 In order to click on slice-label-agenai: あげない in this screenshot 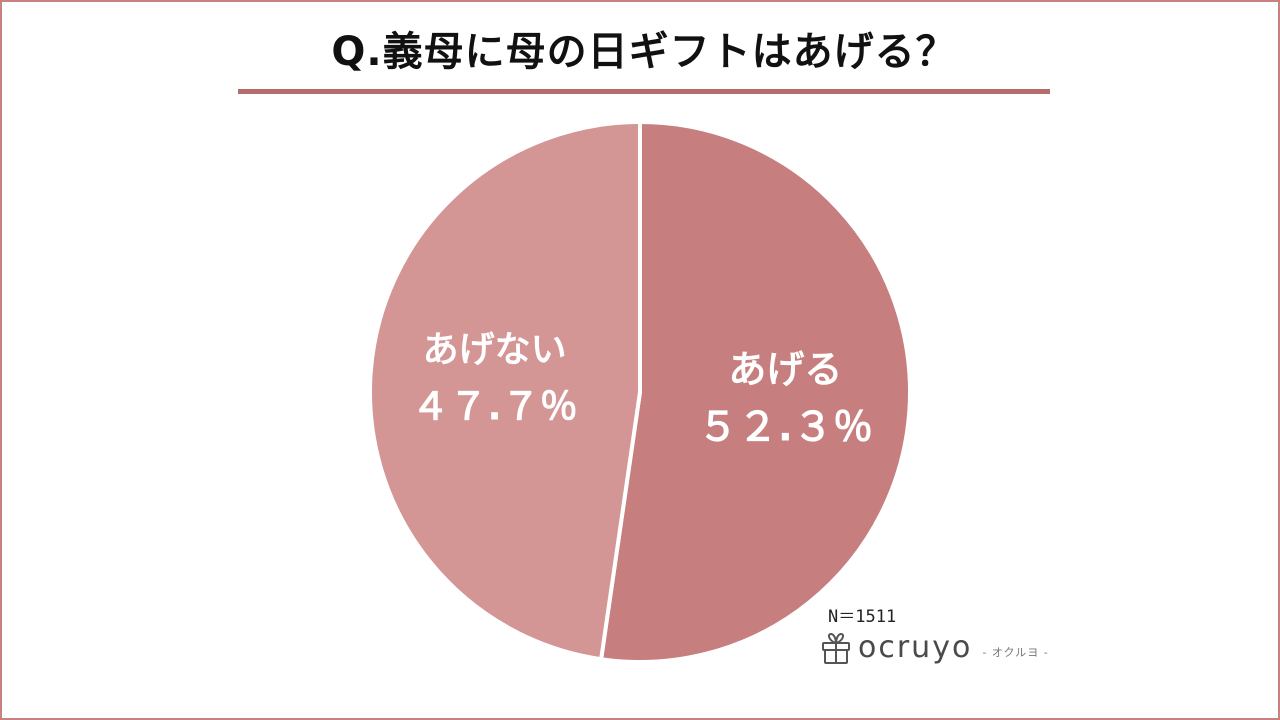, I will do `click(495, 349)`.